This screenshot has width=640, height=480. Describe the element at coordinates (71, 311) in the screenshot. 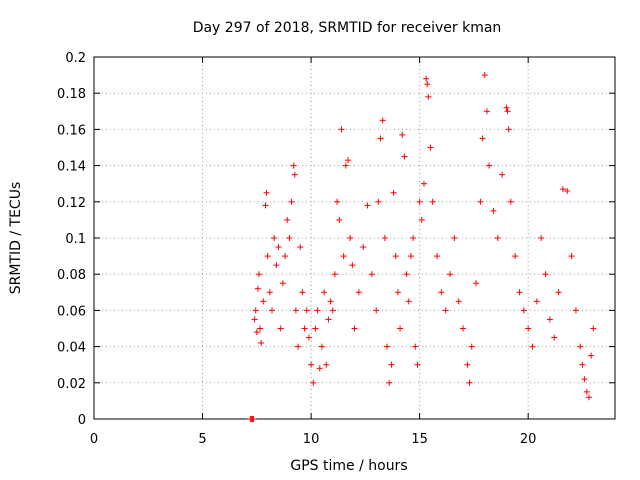

I see `y-tick-label: 0.06` at that location.